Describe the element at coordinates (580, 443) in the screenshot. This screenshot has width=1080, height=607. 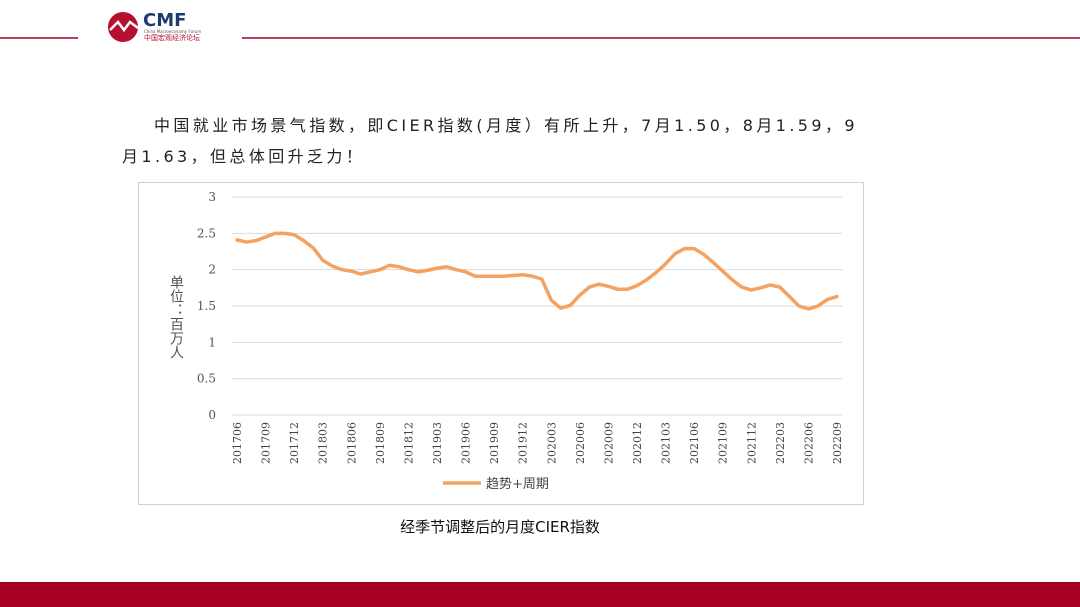
I see `x-tick-label: 202006` at that location.